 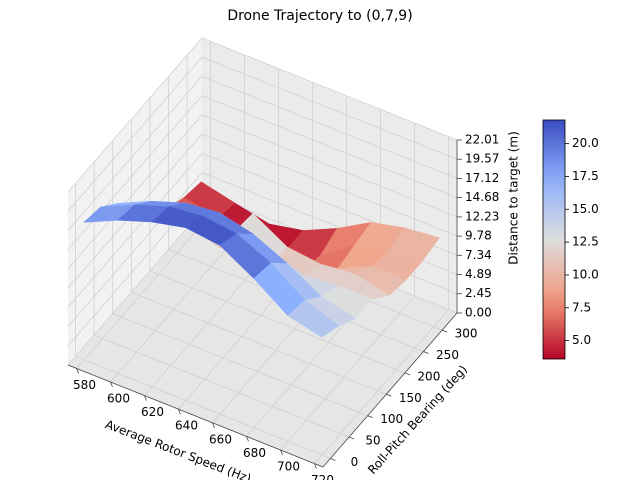 I want to click on z-tick-label: 9.78, so click(x=478, y=236).